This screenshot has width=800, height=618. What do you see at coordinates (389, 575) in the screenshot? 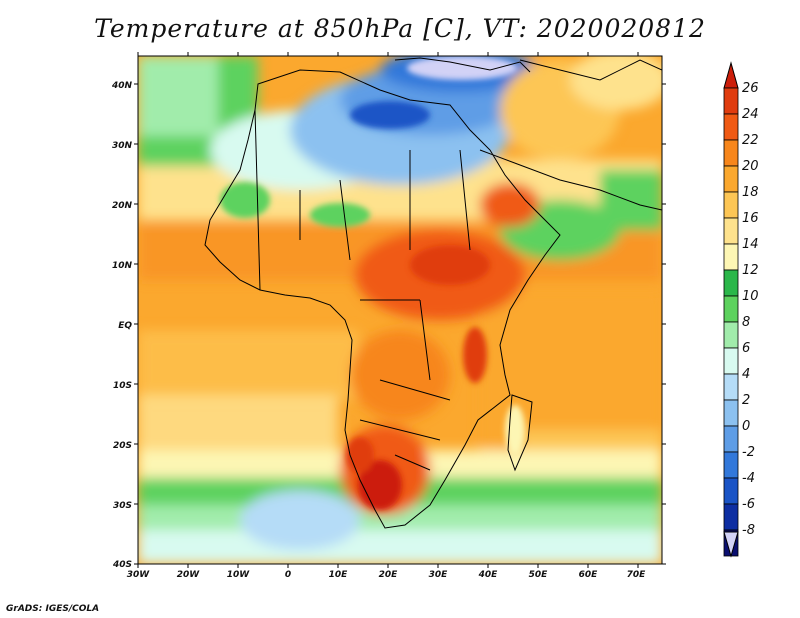
I see `lon-label: 20E` at bounding box center [389, 575].